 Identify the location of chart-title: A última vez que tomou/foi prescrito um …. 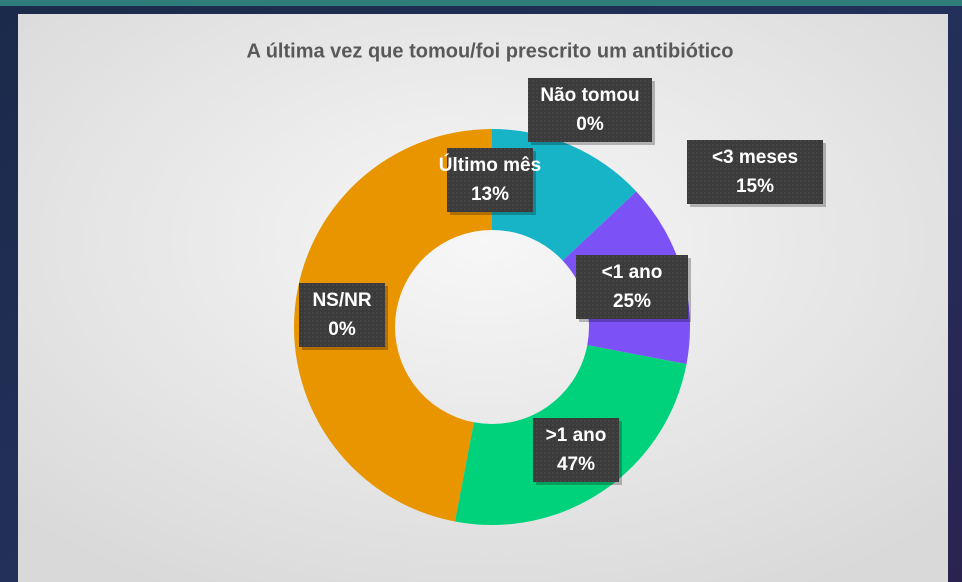
(489, 51).